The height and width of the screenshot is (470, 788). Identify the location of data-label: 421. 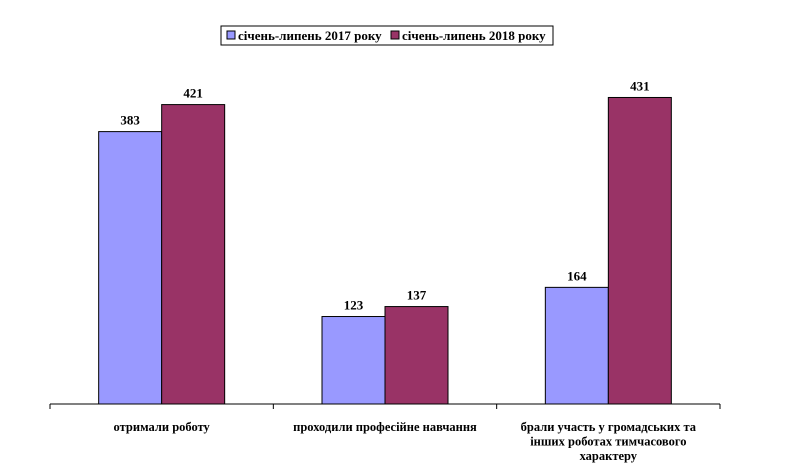
(193, 93).